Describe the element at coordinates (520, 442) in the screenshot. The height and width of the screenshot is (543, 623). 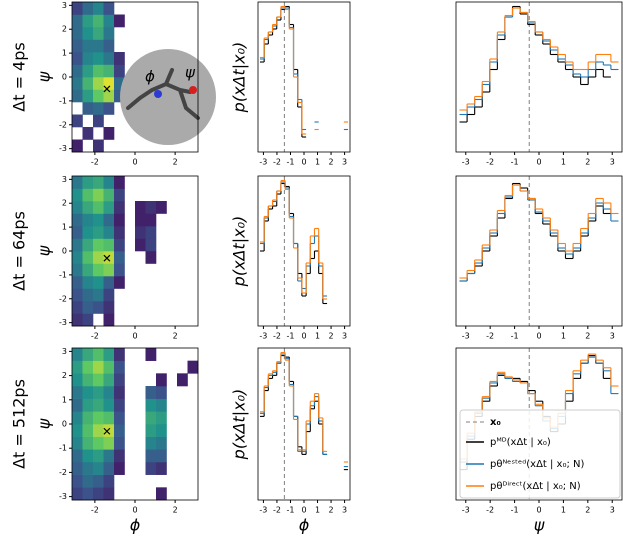
I see `legend-label: pᴹᴰ(xΔt | x₀)` at that location.